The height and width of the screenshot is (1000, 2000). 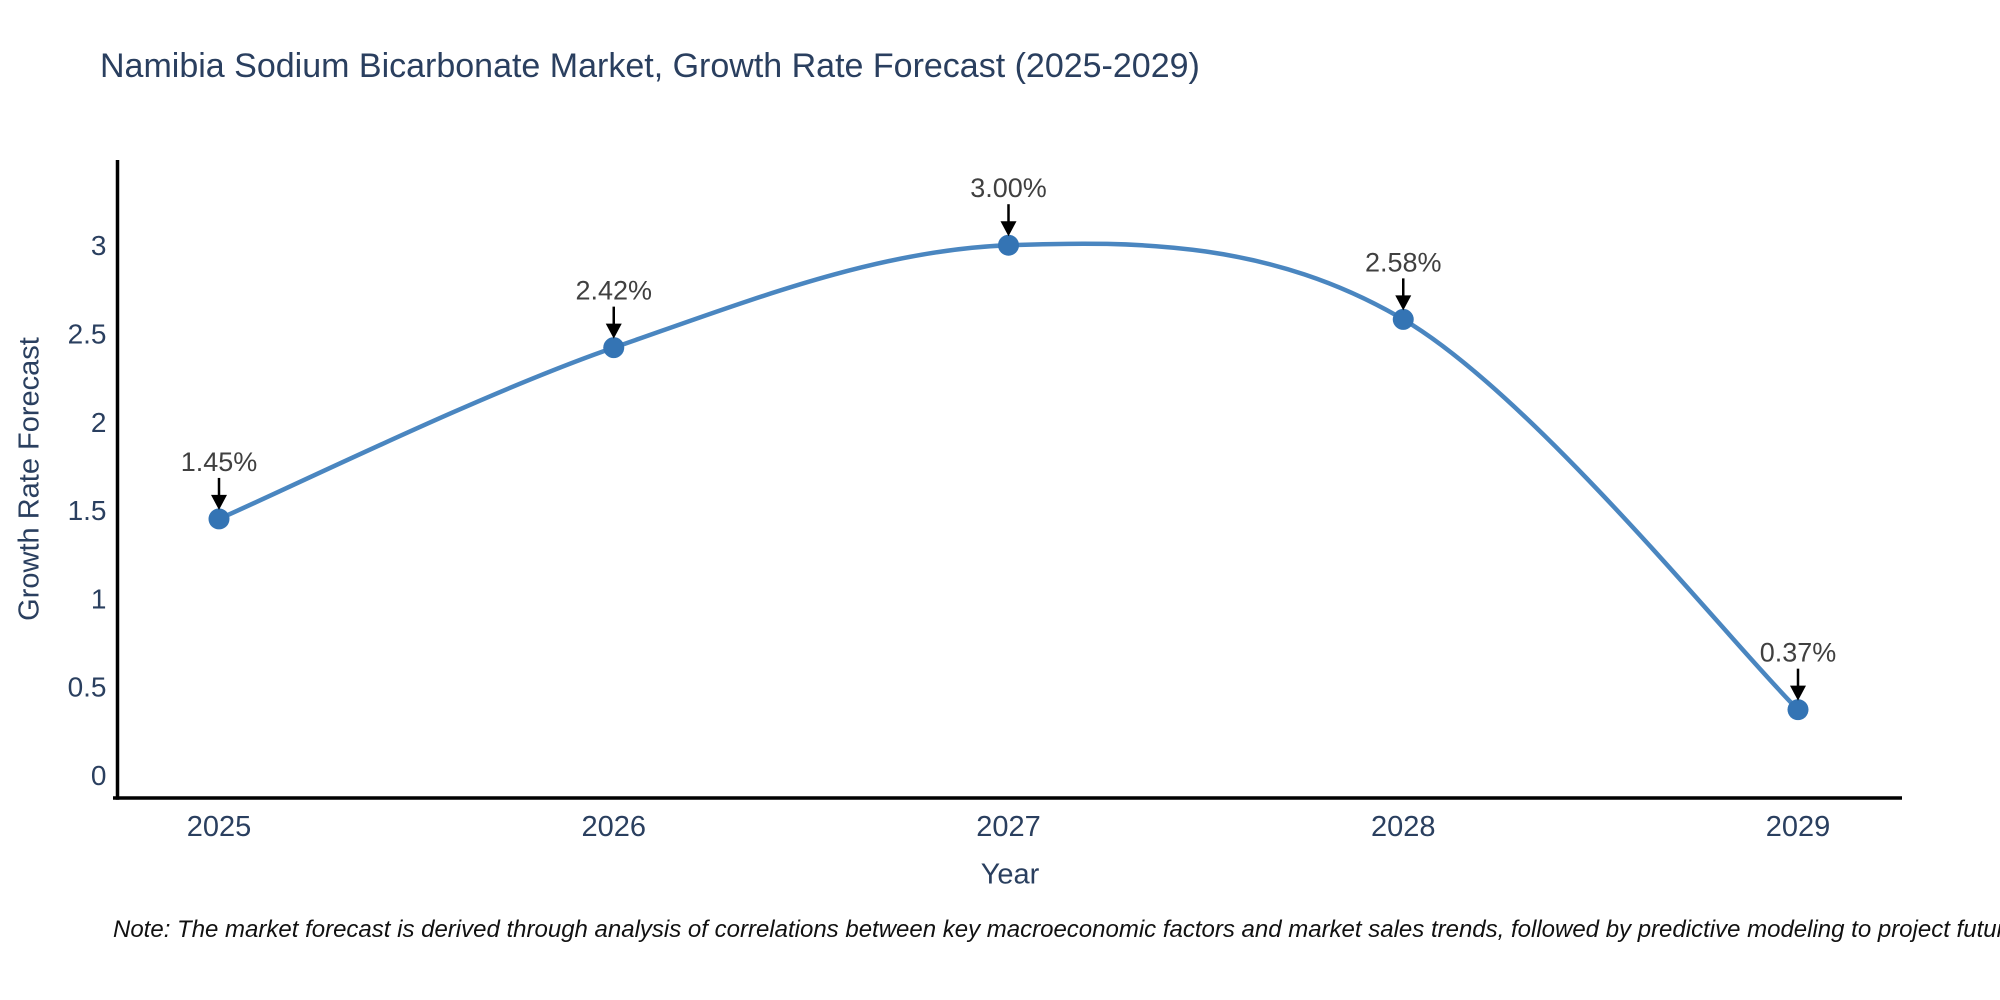 I want to click on point-value-label: 2.58%, so click(x=1403, y=262).